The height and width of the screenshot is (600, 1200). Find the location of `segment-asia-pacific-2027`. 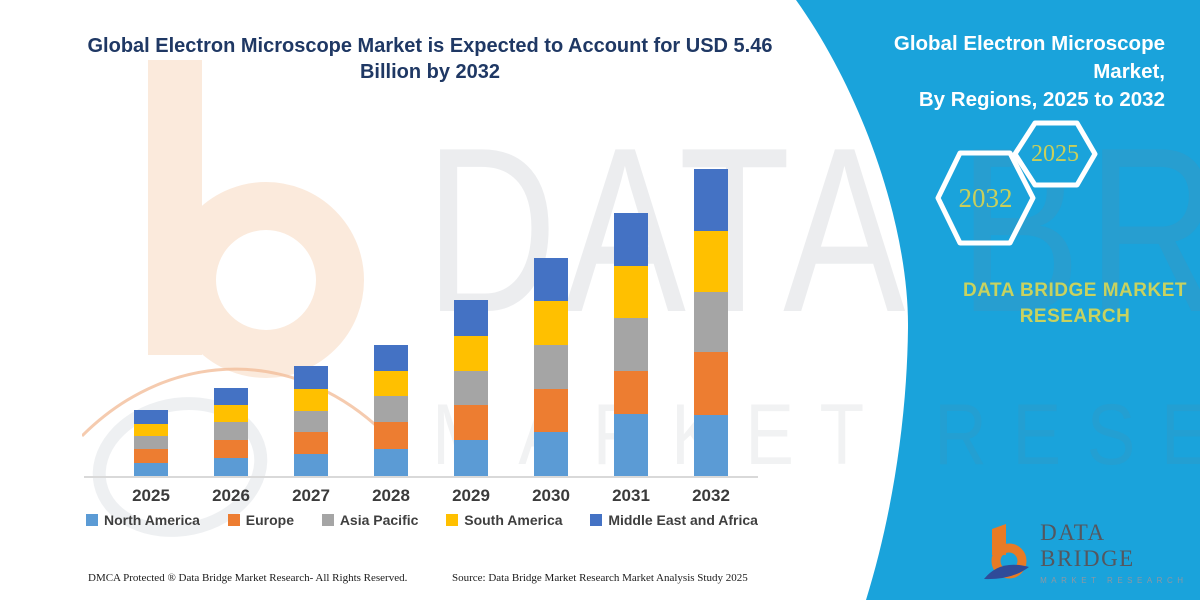

segment-asia-pacific-2027 is located at coordinates (311, 421).